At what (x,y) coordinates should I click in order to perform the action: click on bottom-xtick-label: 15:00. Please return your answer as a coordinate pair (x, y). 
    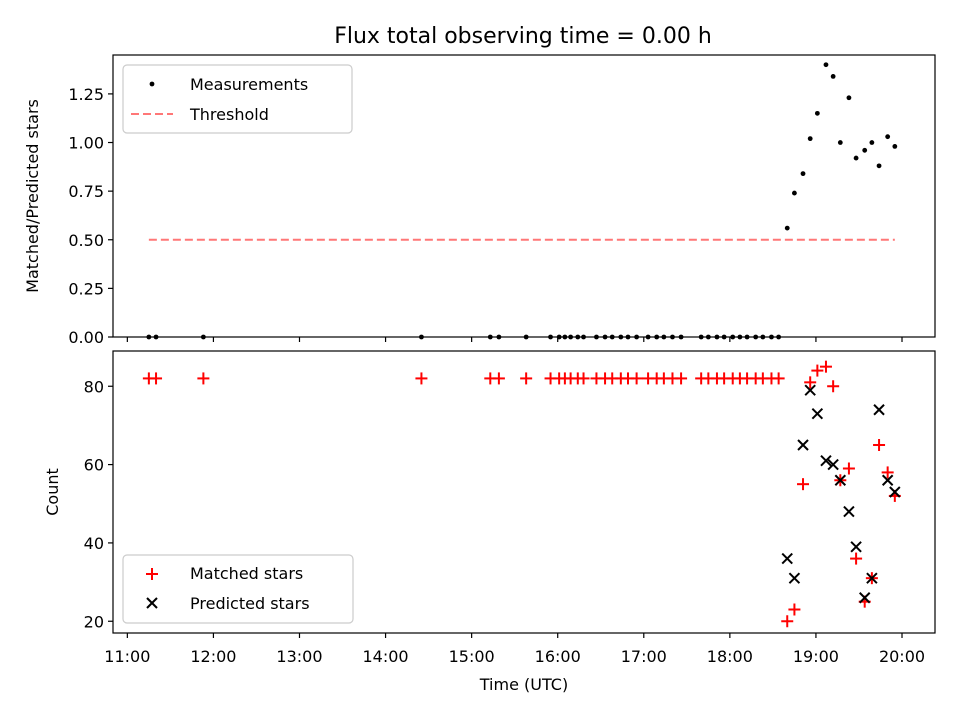
    Looking at the image, I should click on (472, 656).